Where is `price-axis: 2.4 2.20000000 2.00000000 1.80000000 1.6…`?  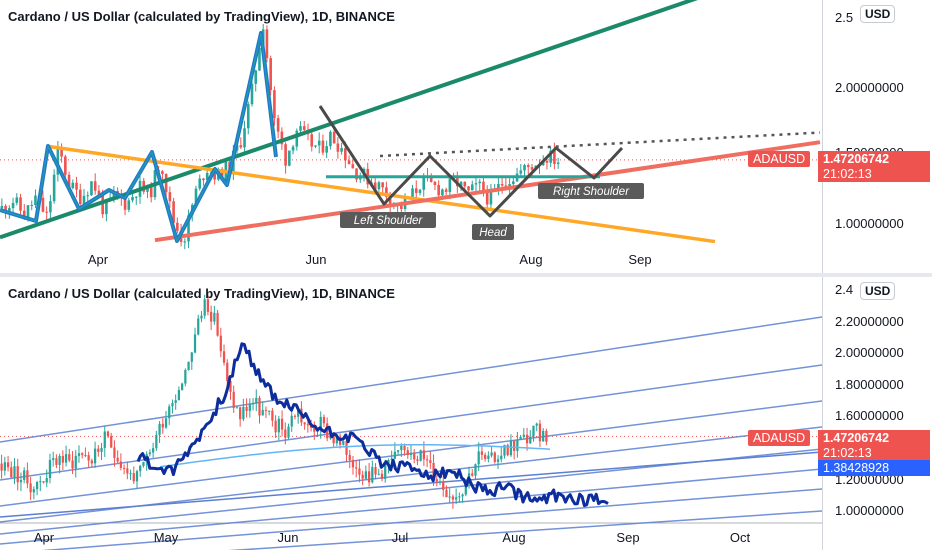
price-axis: 2.4 2.20000000 2.00000000 1.80000000 1.6… is located at coordinates (877, 413).